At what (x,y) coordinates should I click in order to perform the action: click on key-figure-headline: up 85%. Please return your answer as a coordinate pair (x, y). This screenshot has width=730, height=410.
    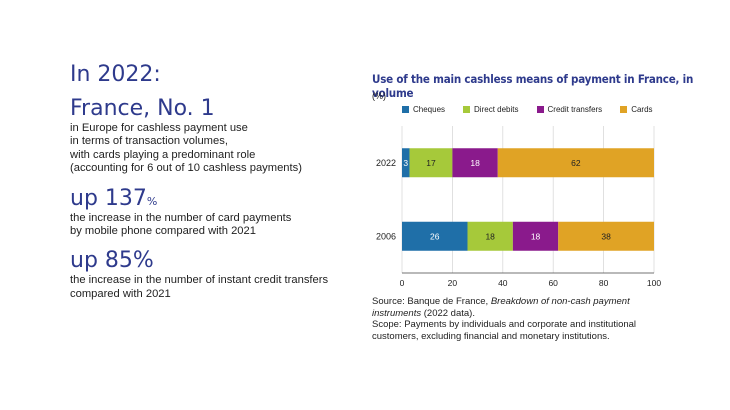
    Looking at the image, I should click on (205, 261).